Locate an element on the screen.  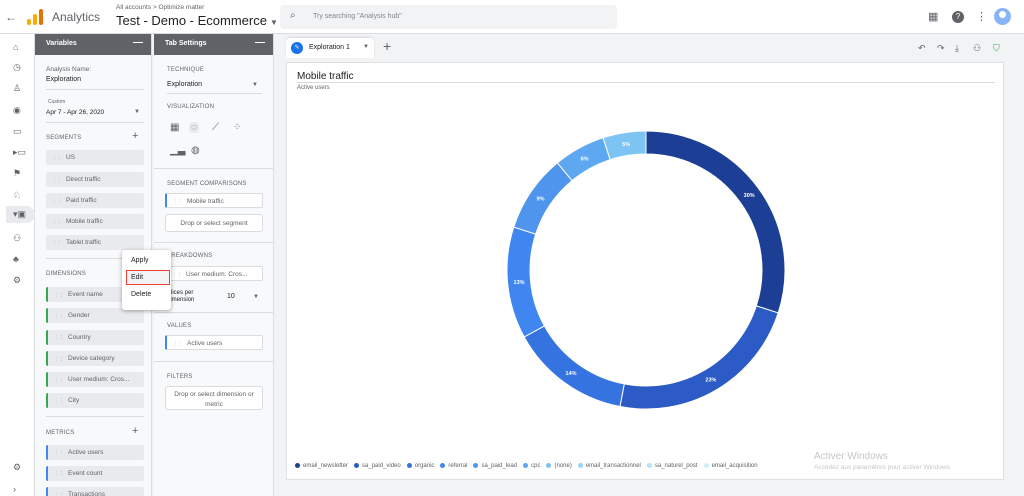
segment-context-menu: Apply Edit Delete is located at coordinates (146, 280).